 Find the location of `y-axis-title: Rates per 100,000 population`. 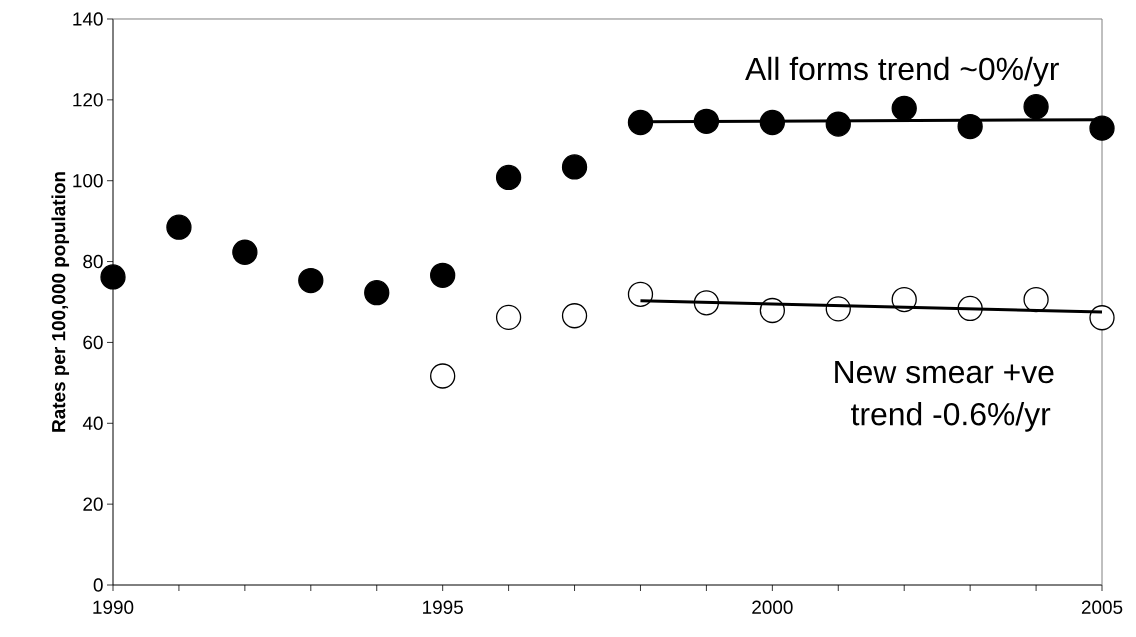

y-axis-title: Rates per 100,000 population is located at coordinates (60, 302).